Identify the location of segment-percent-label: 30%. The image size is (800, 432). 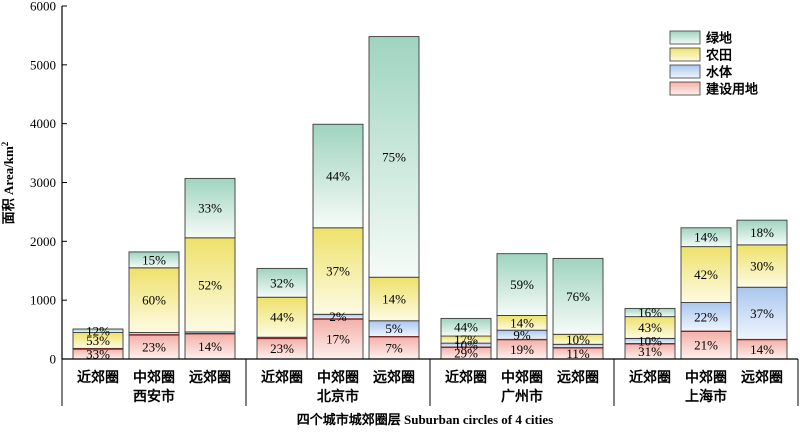
(762, 266).